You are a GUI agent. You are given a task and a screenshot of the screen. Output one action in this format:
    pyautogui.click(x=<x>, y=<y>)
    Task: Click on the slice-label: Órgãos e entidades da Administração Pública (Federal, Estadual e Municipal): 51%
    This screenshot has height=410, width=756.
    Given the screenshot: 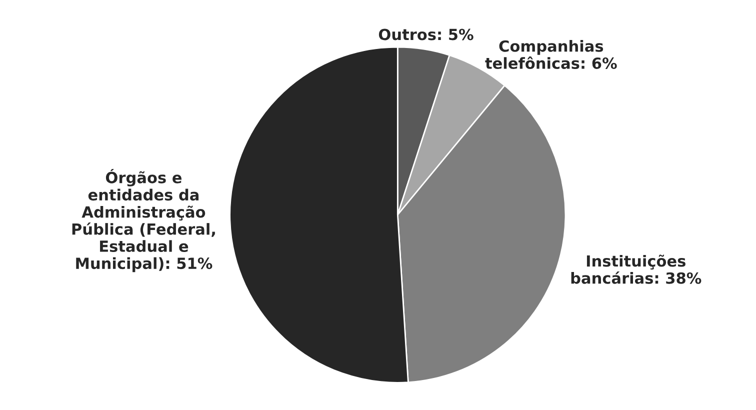 What is the action you would take?
    pyautogui.click(x=143, y=220)
    